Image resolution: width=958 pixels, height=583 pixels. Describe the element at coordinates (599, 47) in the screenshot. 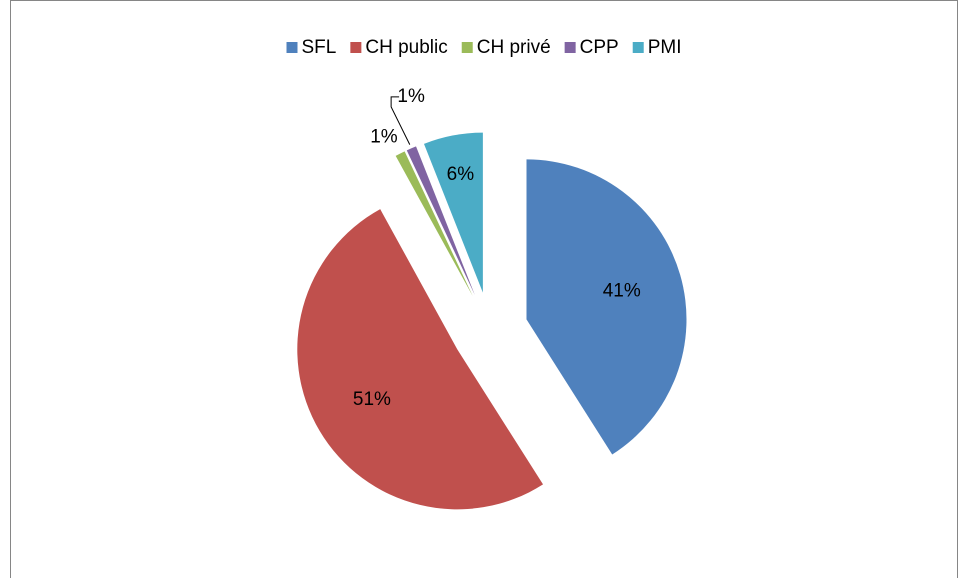

I see `legend-label: CPP` at that location.